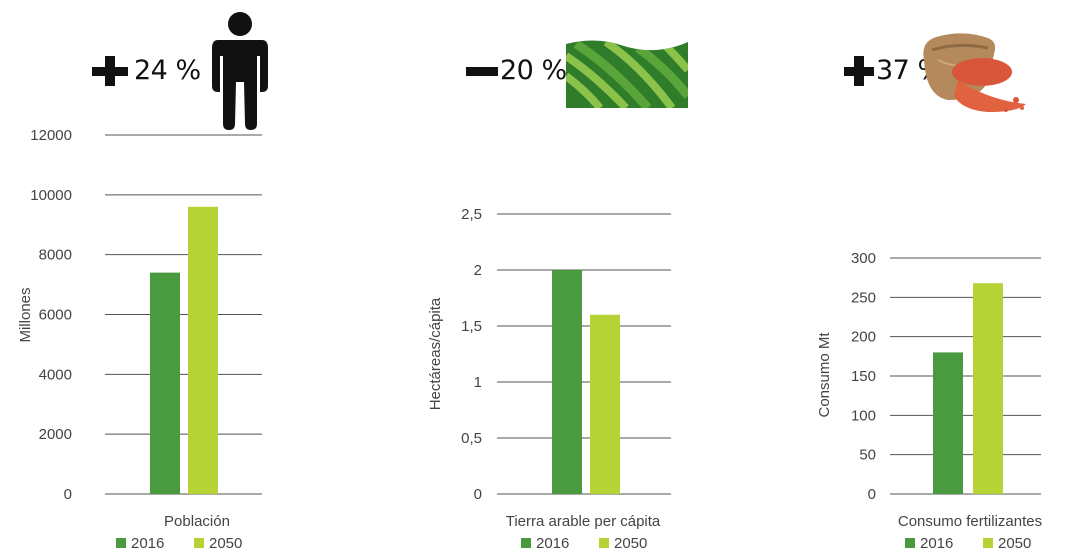 This screenshot has width=1068, height=555. What do you see at coordinates (197, 521) in the screenshot?
I see `x-axis-label: Población` at bounding box center [197, 521].